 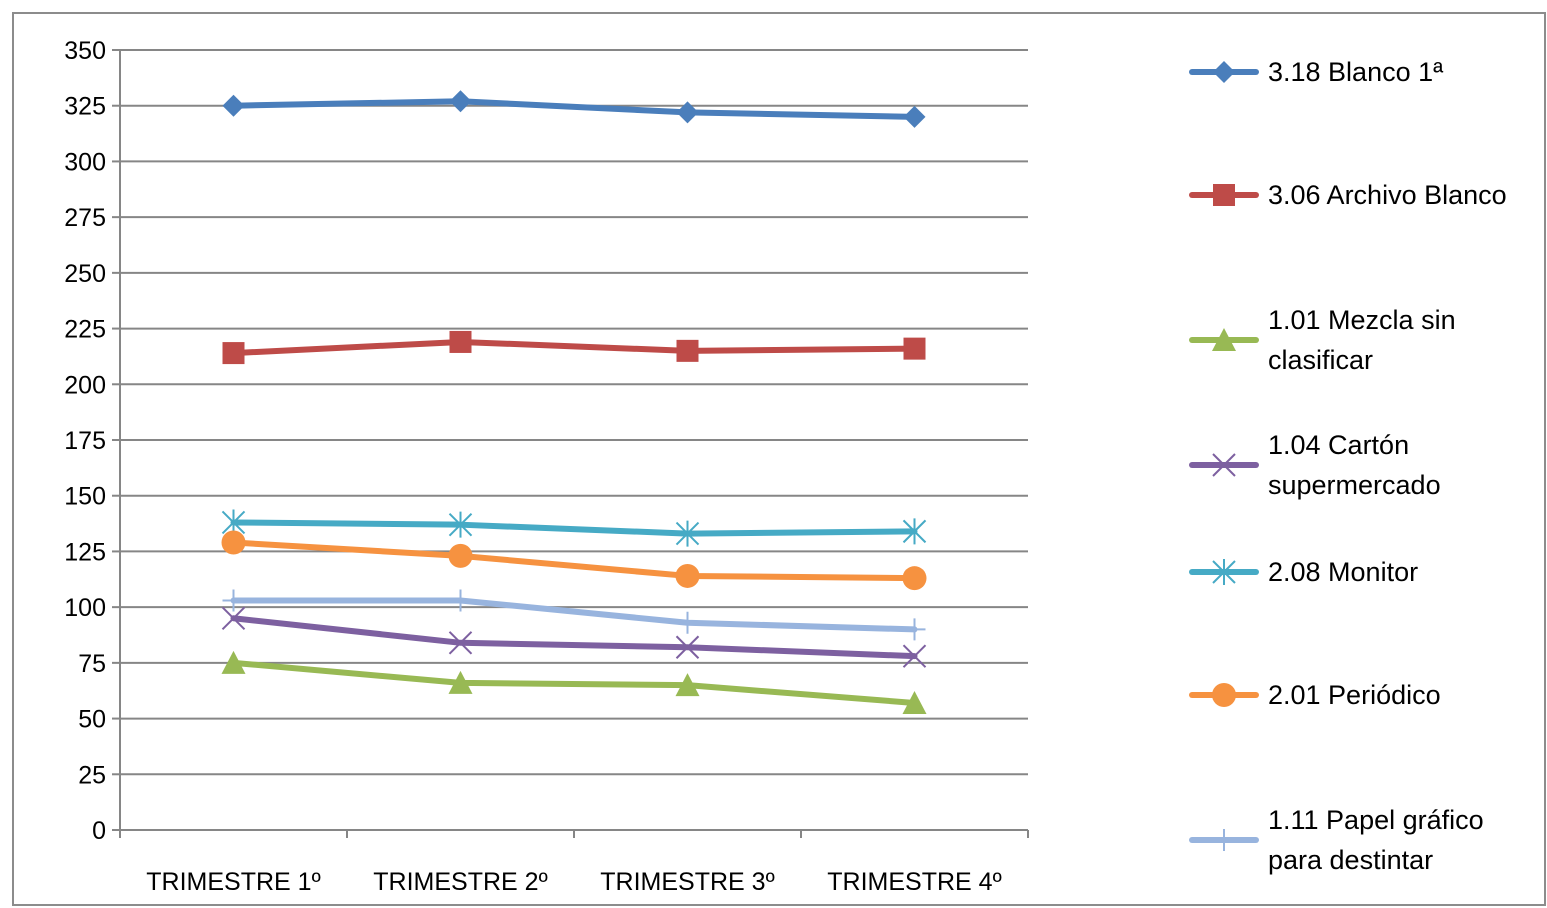 I want to click on y-tick-label: 275, so click(x=85, y=218).